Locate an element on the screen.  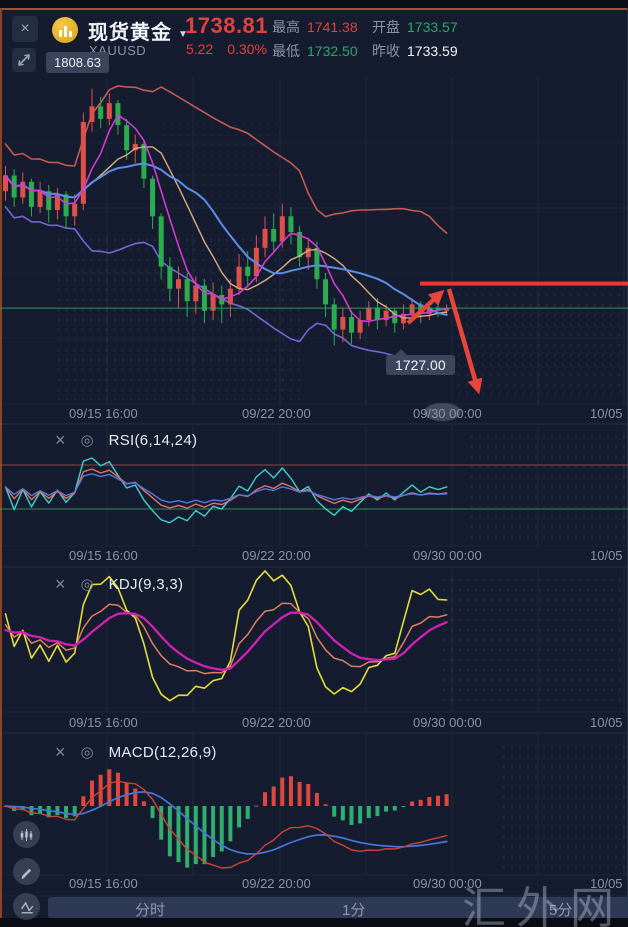
draw-tool-button is located at coordinates (26, 871).